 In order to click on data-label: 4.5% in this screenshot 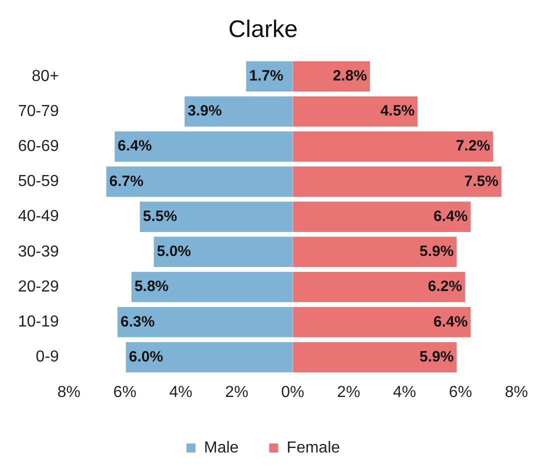, I will do `click(397, 111)`.